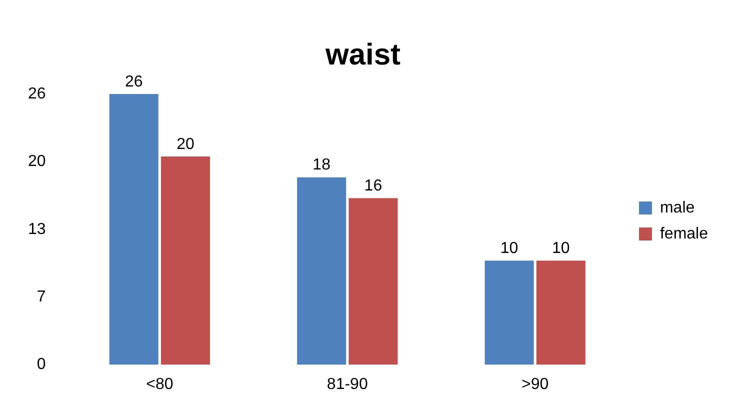 This screenshot has height=414, width=739. What do you see at coordinates (41, 297) in the screenshot?
I see `y-tick-label: 7` at bounding box center [41, 297].